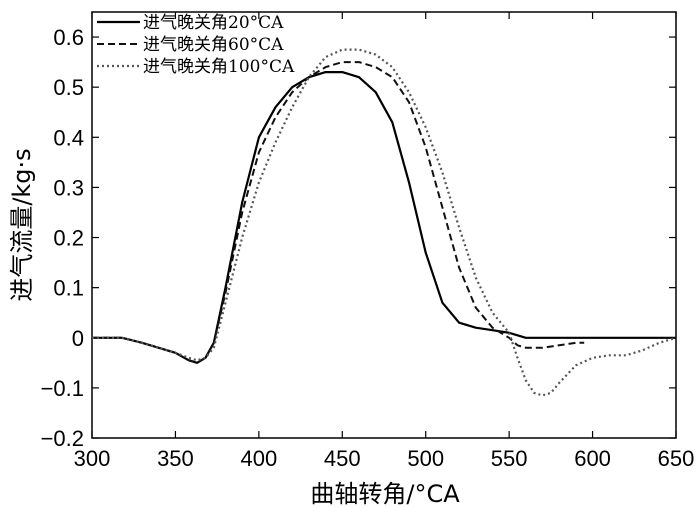 The width and height of the screenshot is (700, 507). Describe the element at coordinates (213, 45) in the screenshot. I see `legend-label-2: 进气晚关角60°CA` at that location.